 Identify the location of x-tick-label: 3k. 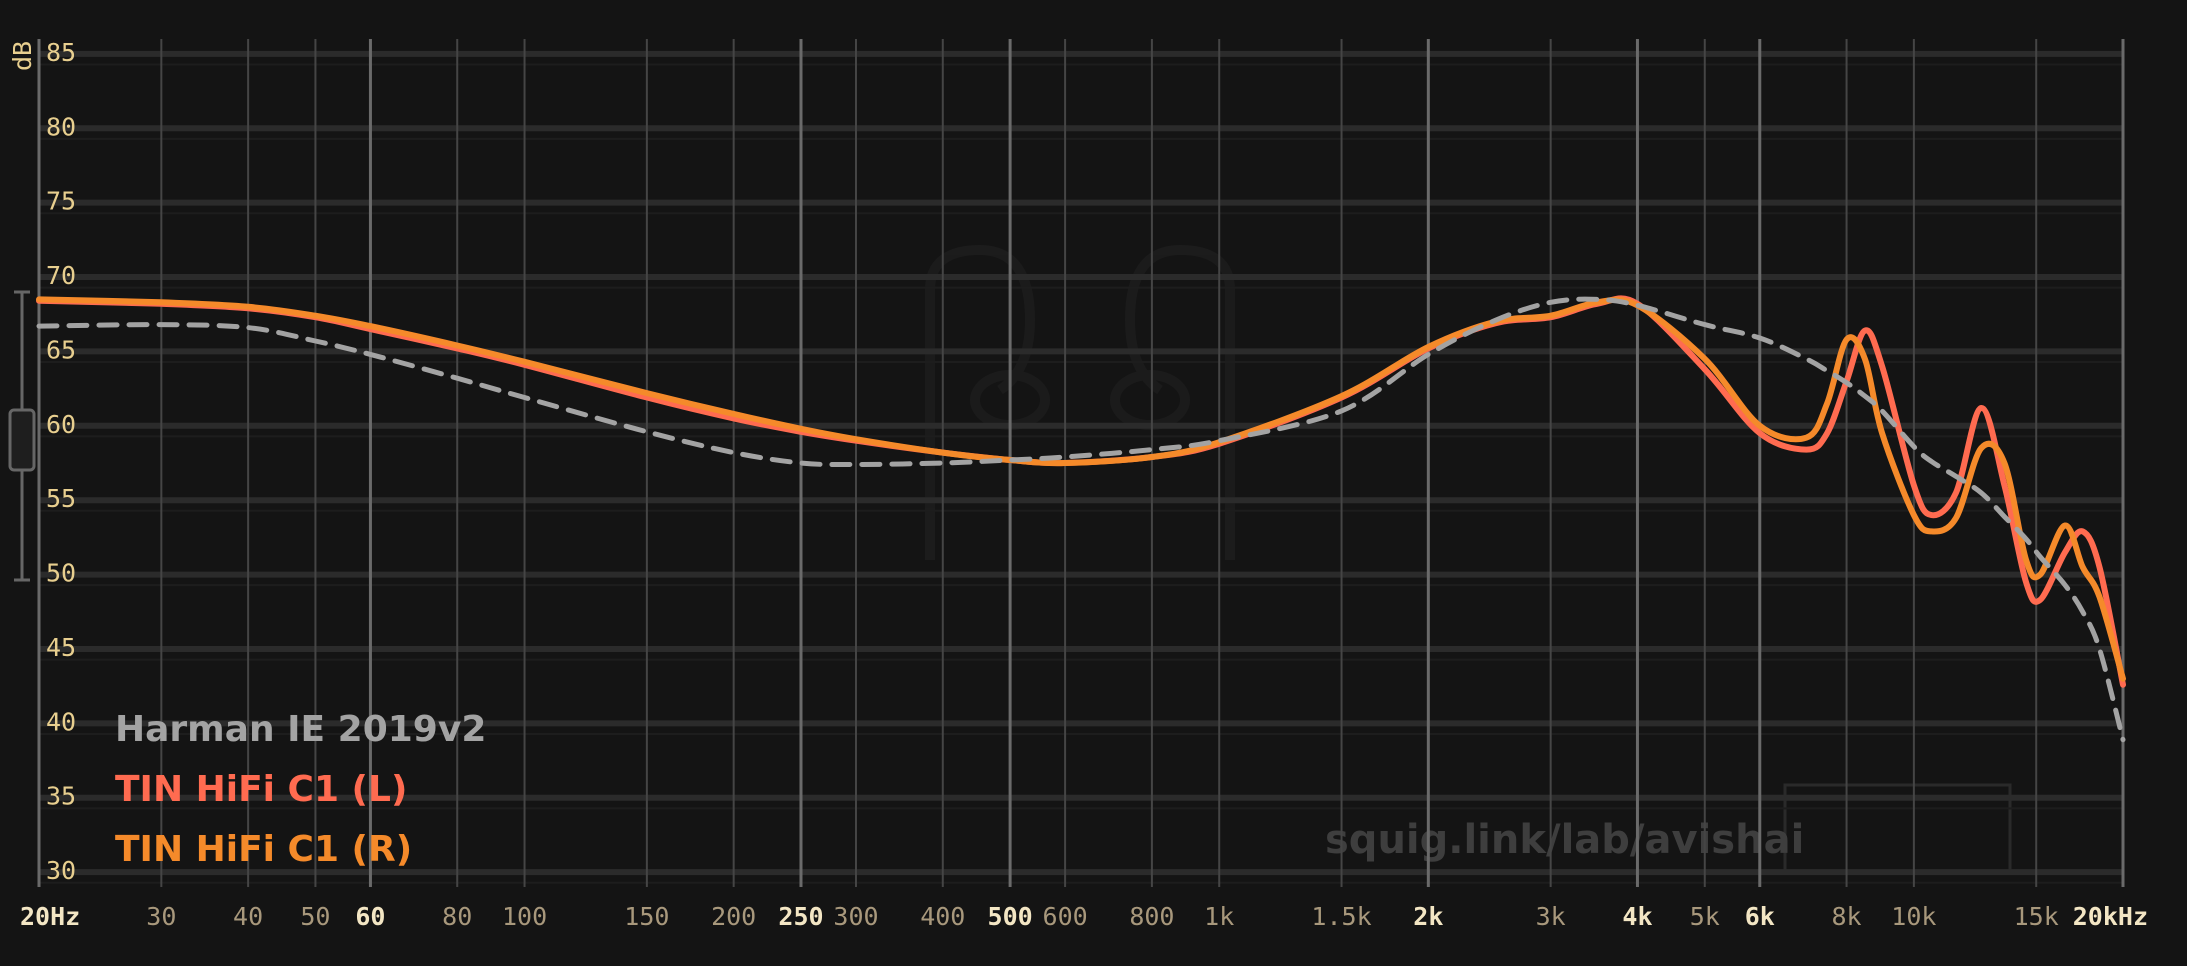
(1551, 916).